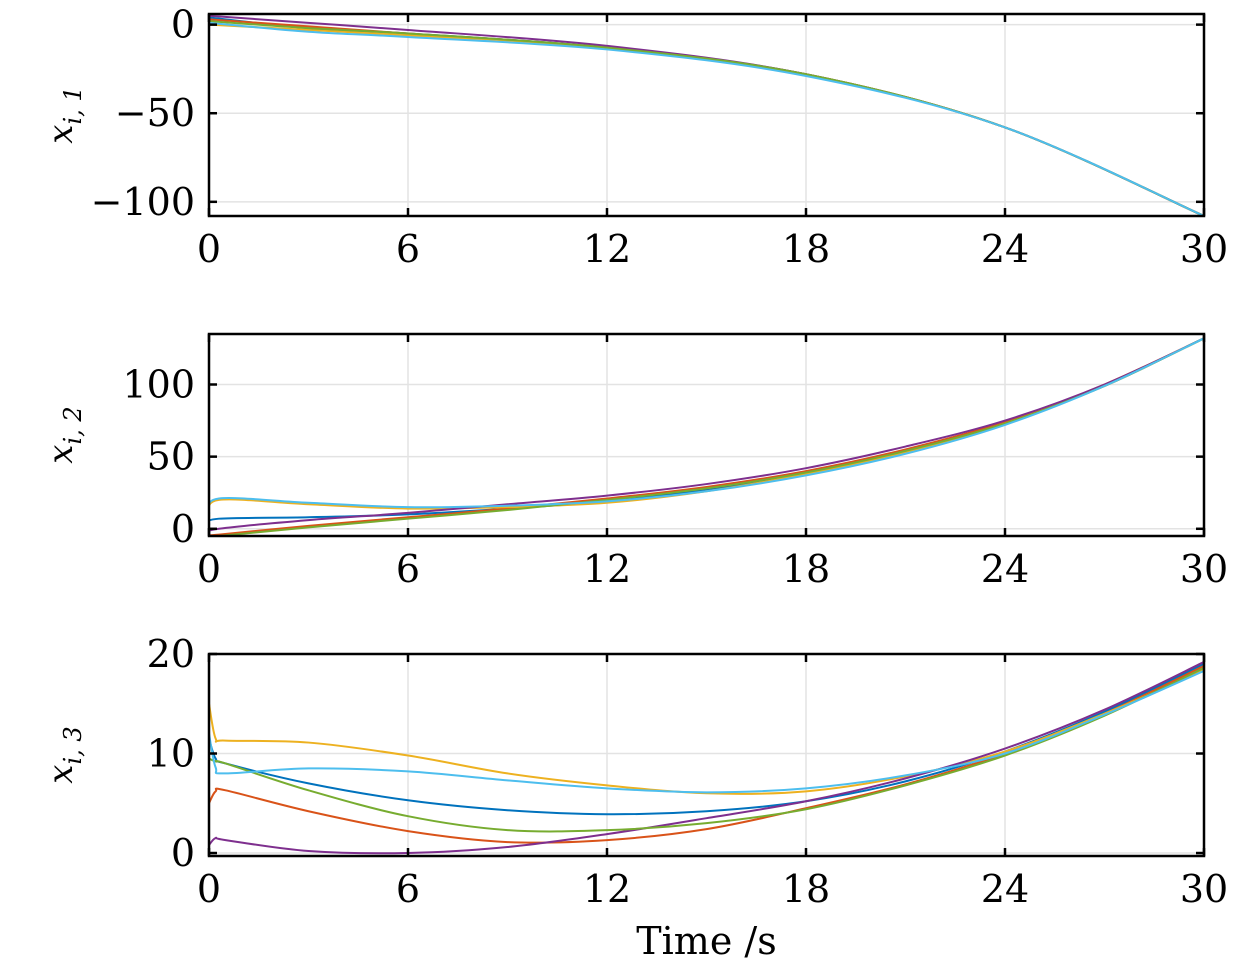 The height and width of the screenshot is (966, 1260). What do you see at coordinates (155, 113) in the screenshot?
I see `y-tick-label: −50` at bounding box center [155, 113].